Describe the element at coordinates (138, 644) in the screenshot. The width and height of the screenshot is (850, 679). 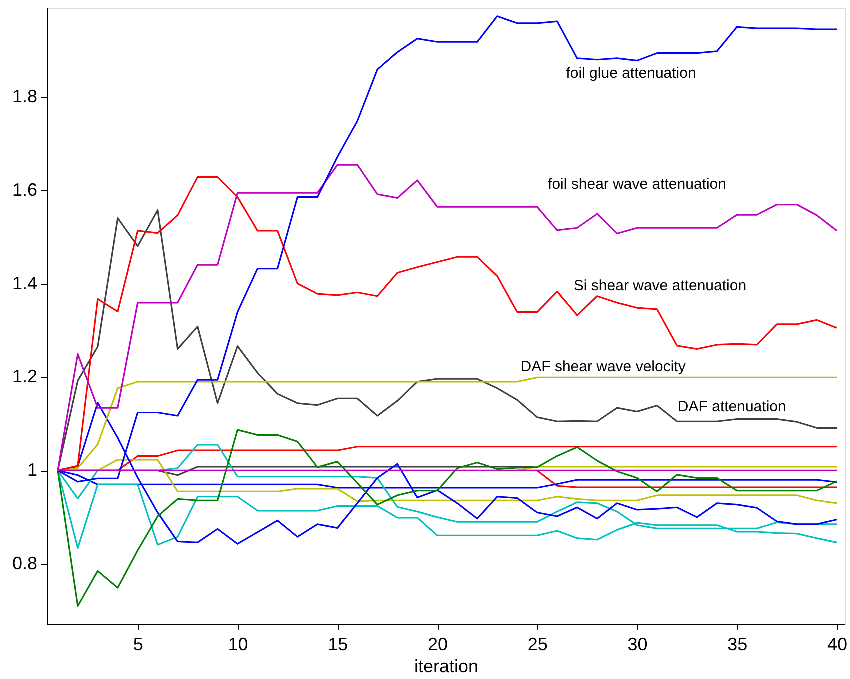
I see `x-tick-label: 5` at that location.